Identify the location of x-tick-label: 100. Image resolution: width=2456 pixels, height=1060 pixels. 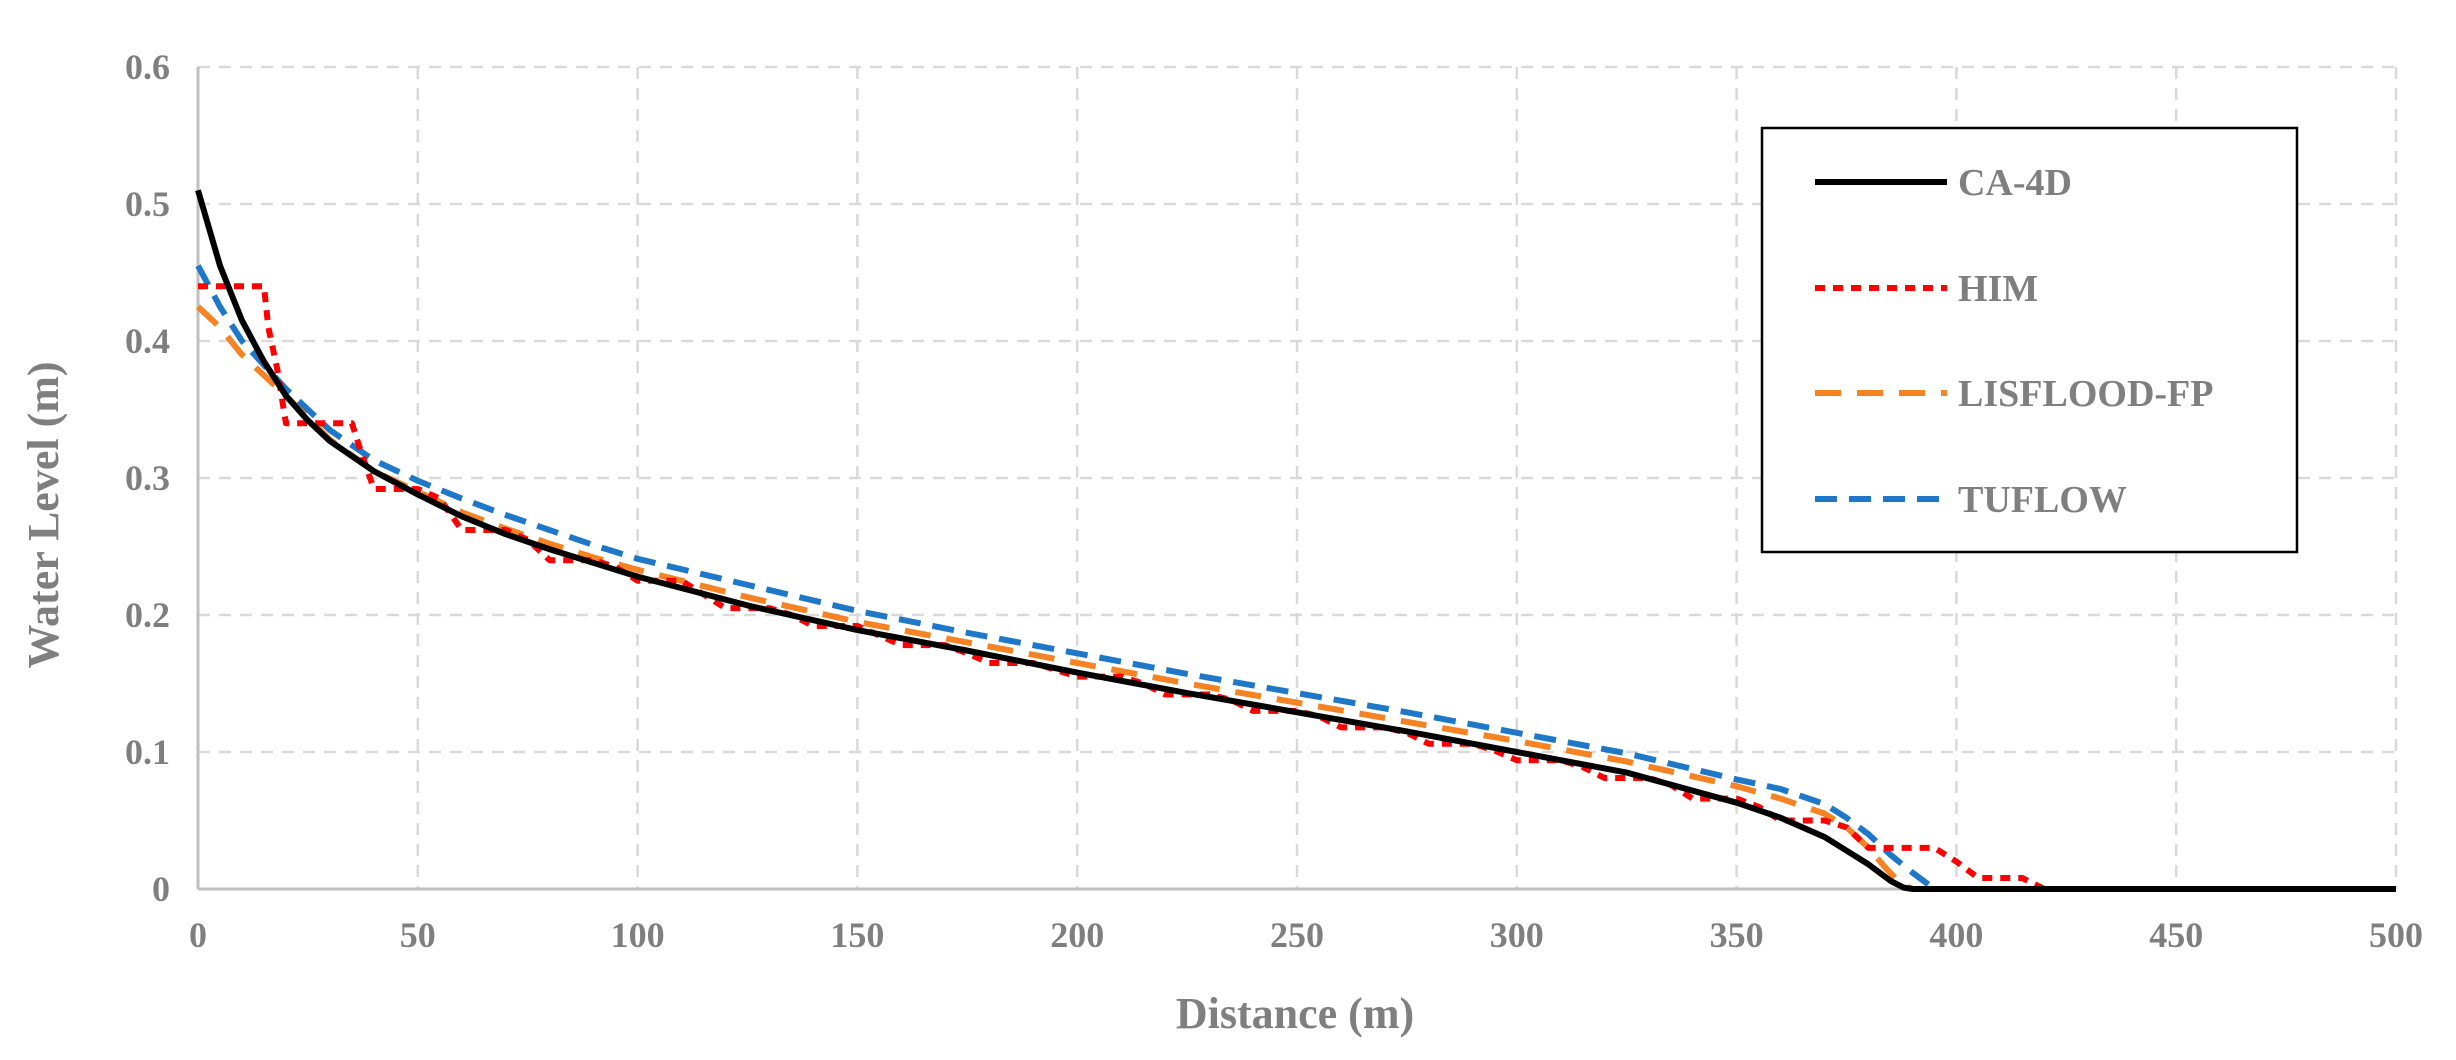
(638, 935).